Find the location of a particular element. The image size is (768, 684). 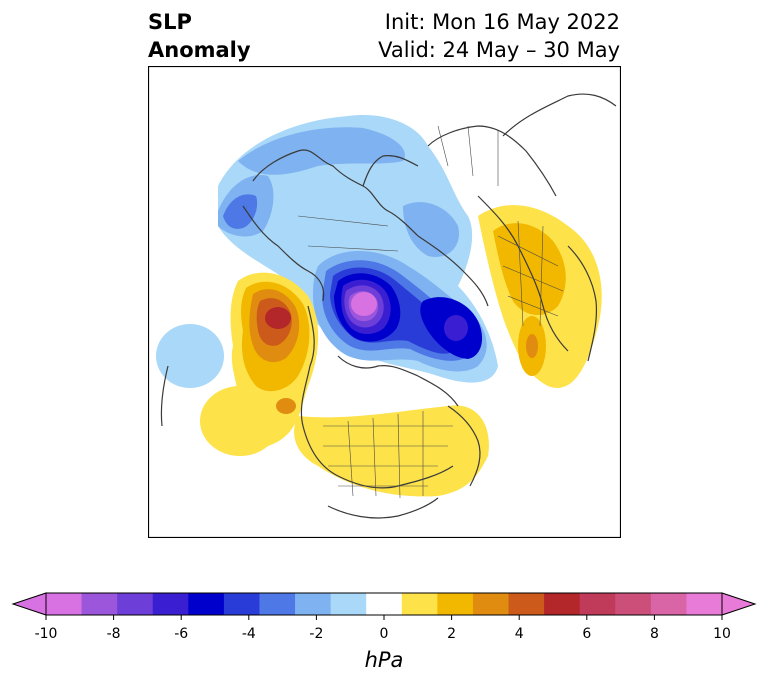

valid-range: Valid: 24 May – 30 May is located at coordinates (499, 50).